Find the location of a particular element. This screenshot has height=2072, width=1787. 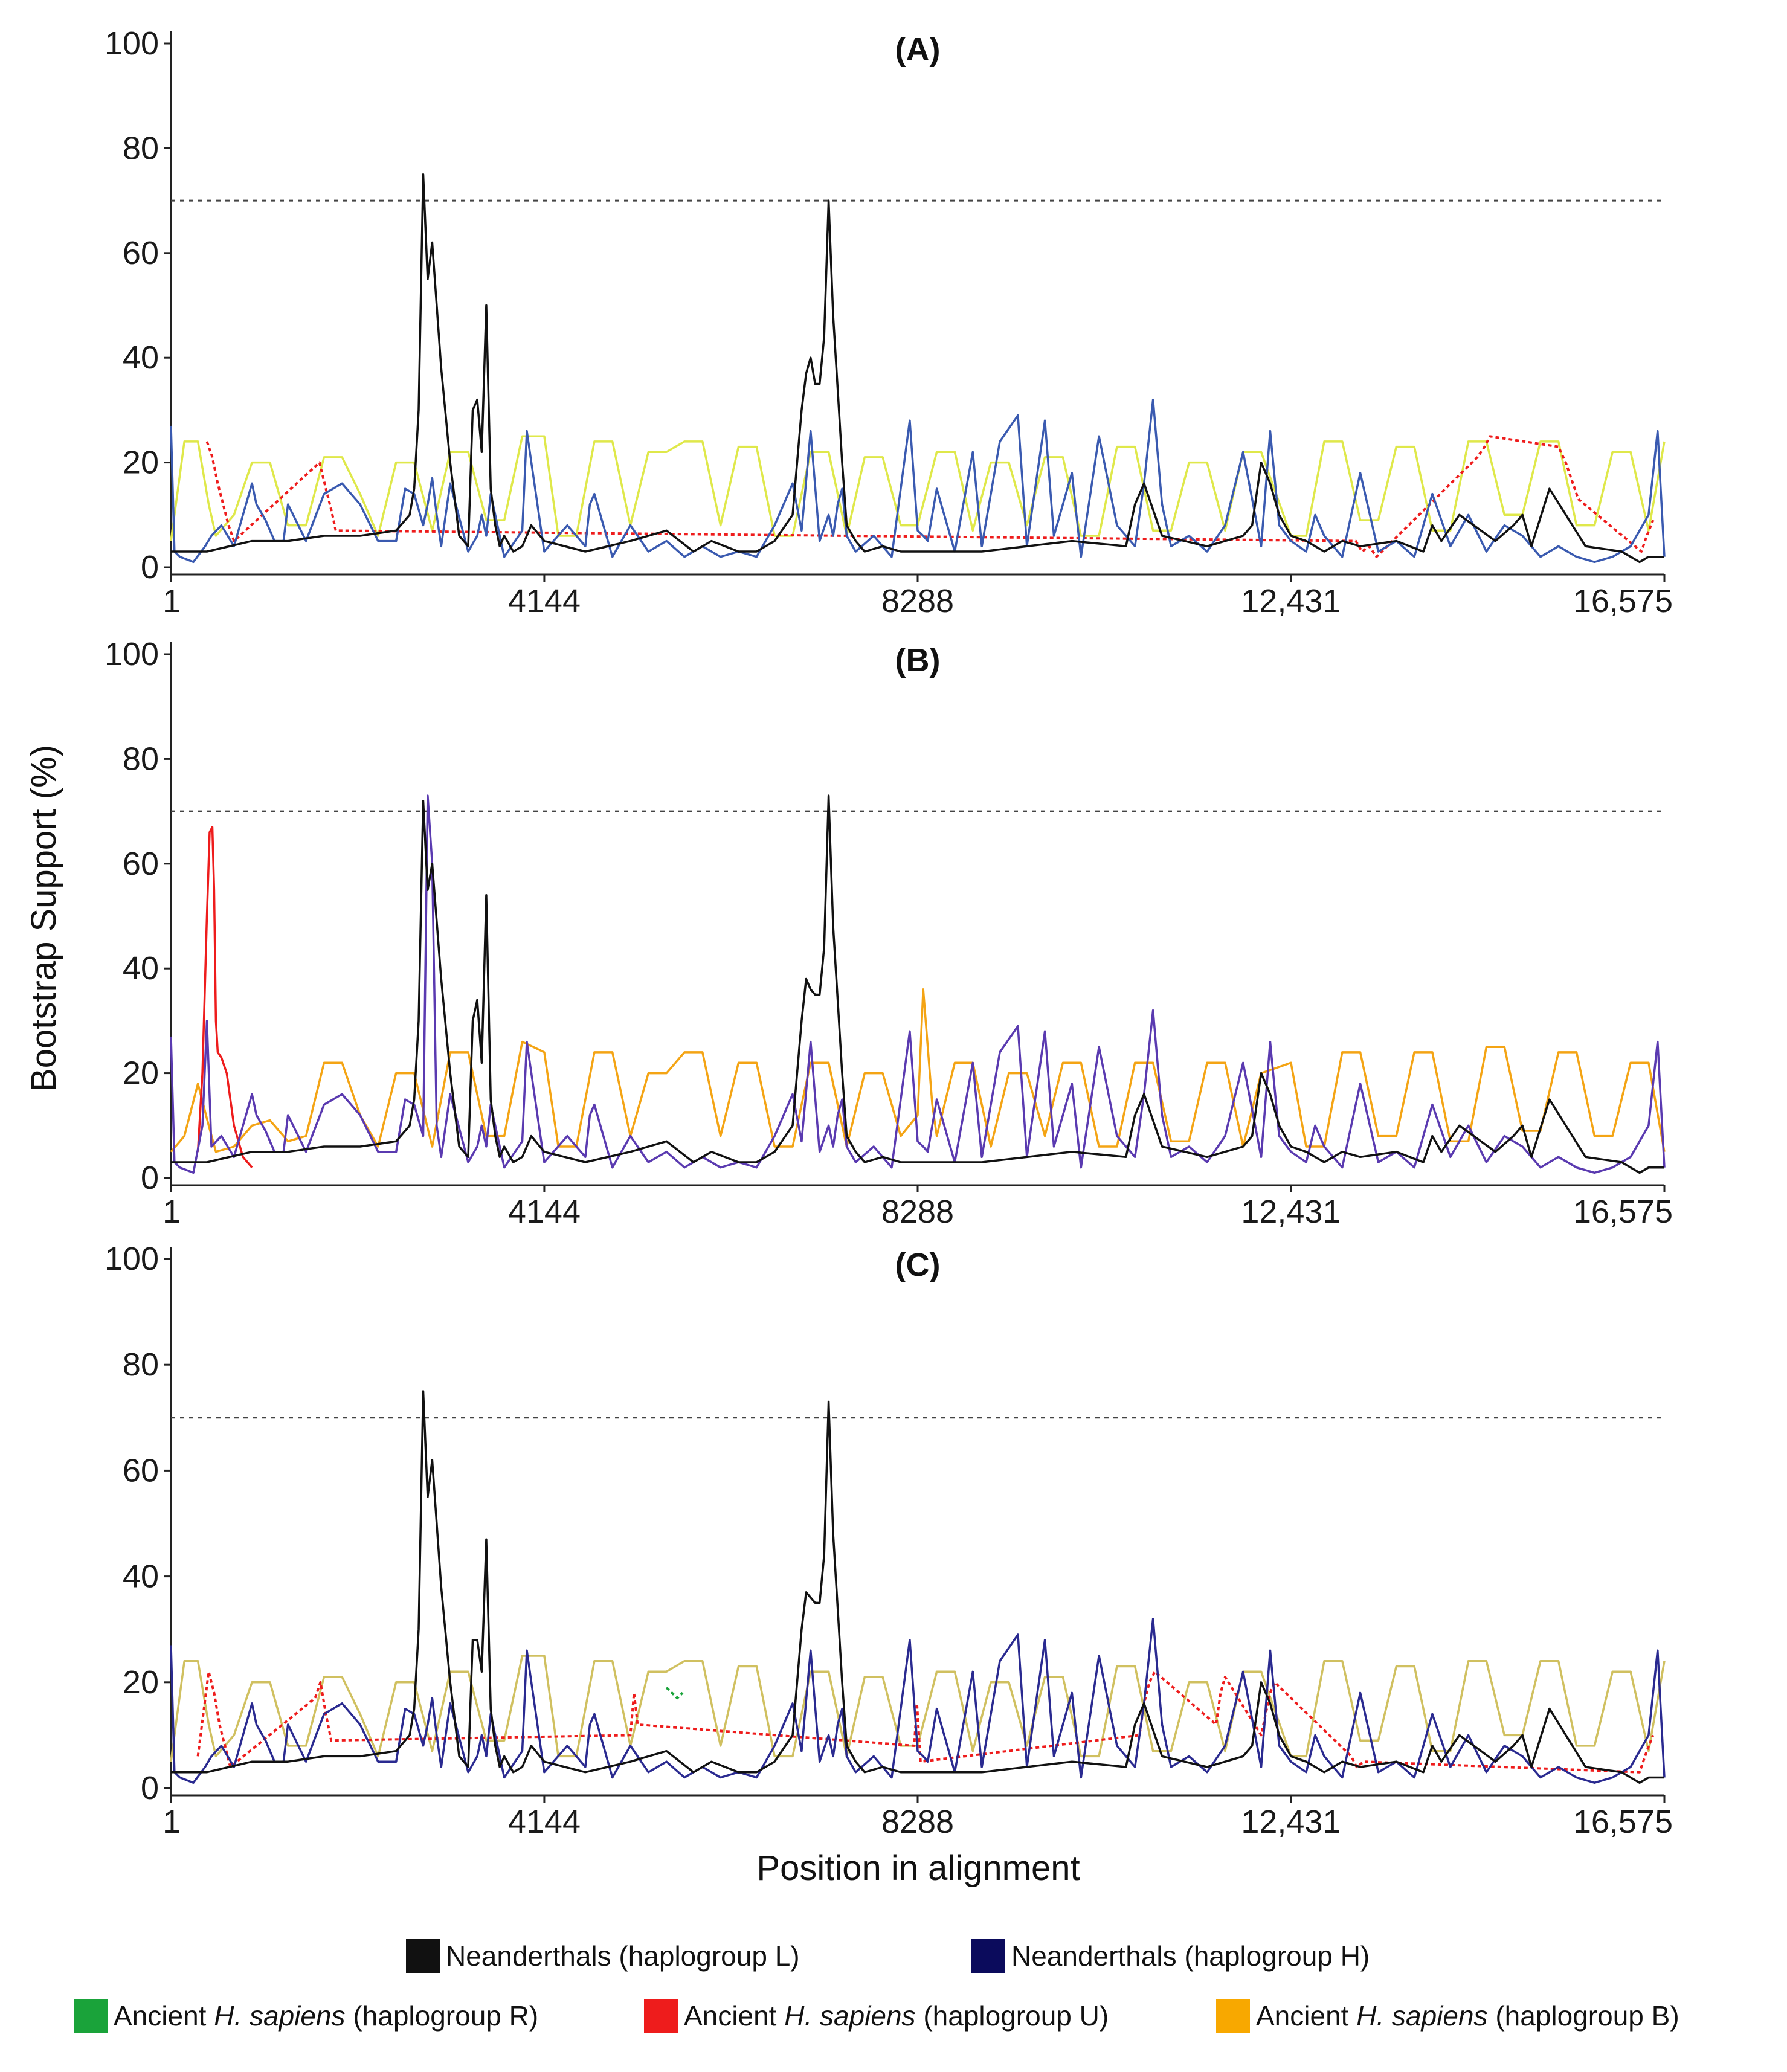

x-axis-title: Position in alignment is located at coordinates (918, 1868).